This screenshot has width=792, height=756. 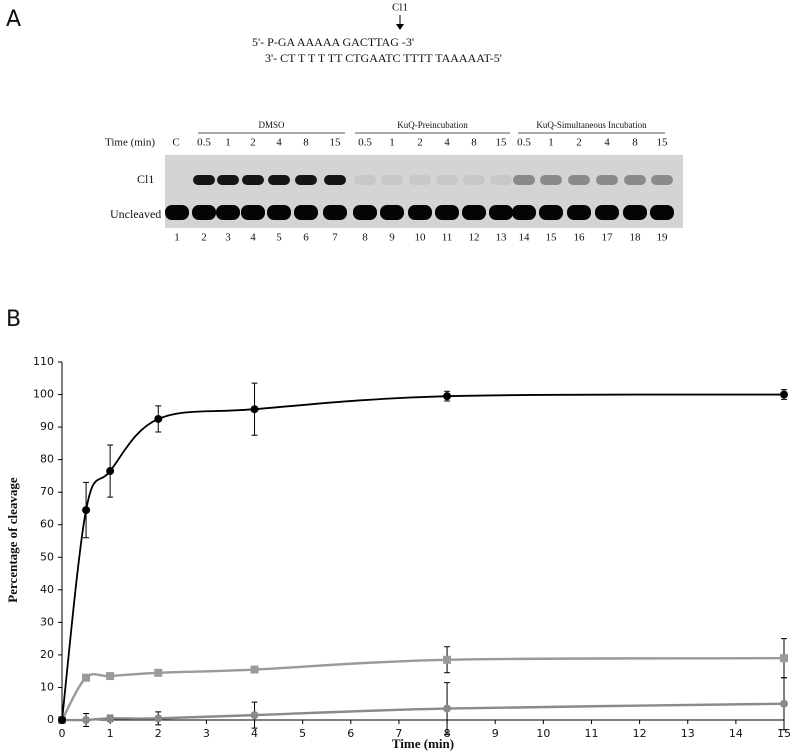 What do you see at coordinates (502, 238) in the screenshot?
I see `lane-number: 13` at bounding box center [502, 238].